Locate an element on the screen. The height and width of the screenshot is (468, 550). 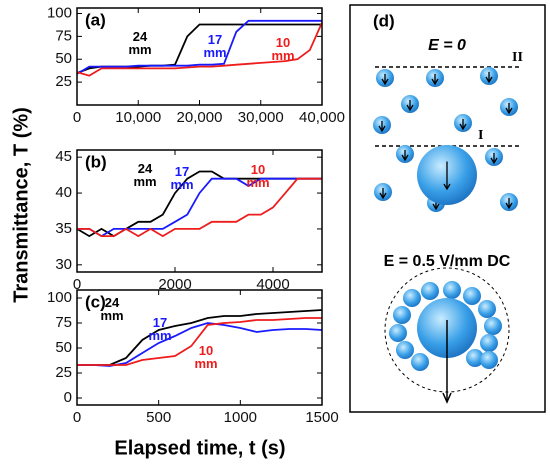
x-tick-label: 1500 is located at coordinates (321, 417).